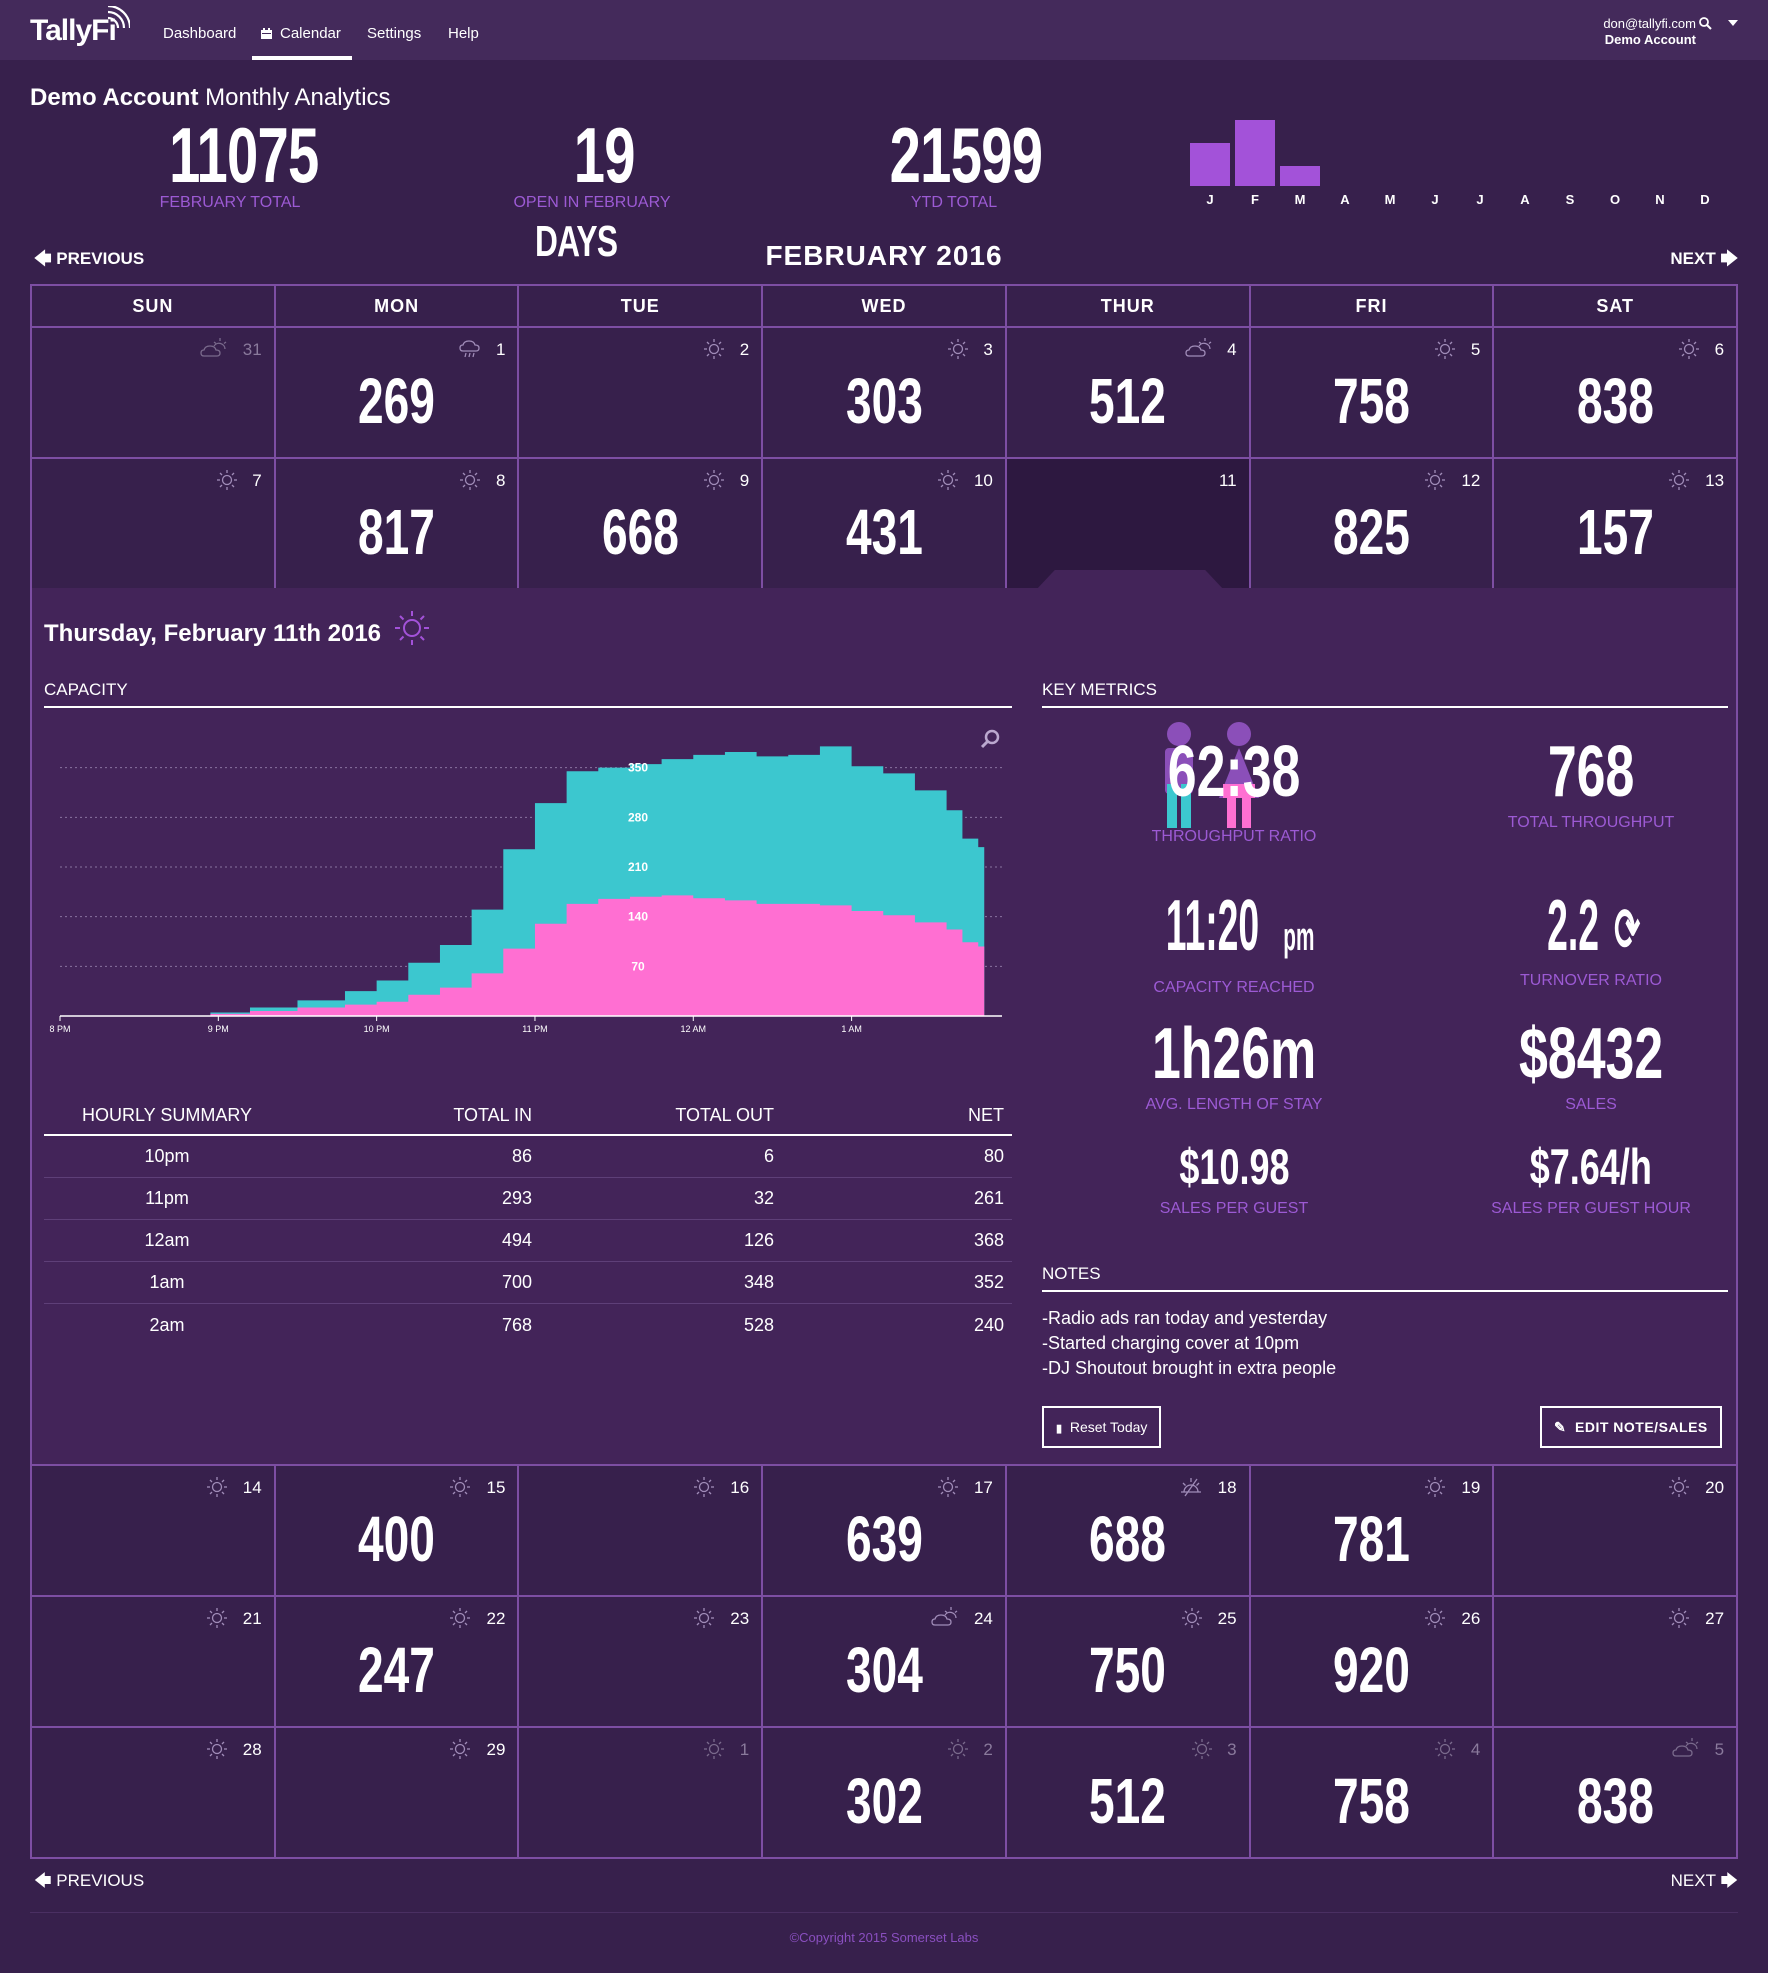 This screenshot has width=1768, height=1973. I want to click on day-number: 13, so click(1715, 480).